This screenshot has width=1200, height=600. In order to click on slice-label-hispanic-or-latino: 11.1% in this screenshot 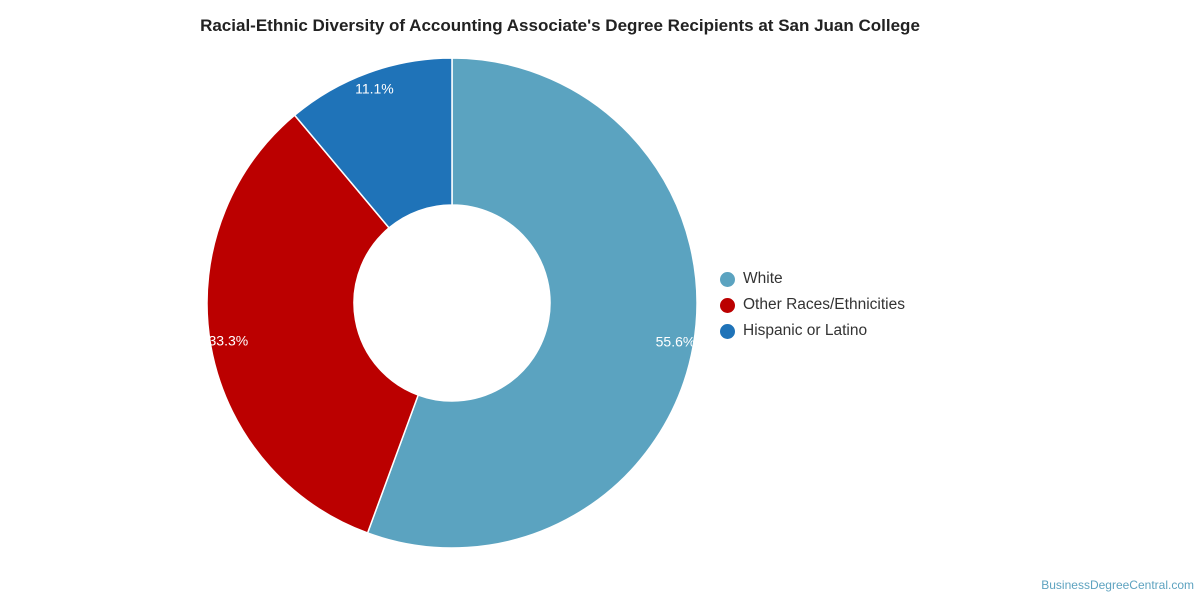, I will do `click(374, 88)`.